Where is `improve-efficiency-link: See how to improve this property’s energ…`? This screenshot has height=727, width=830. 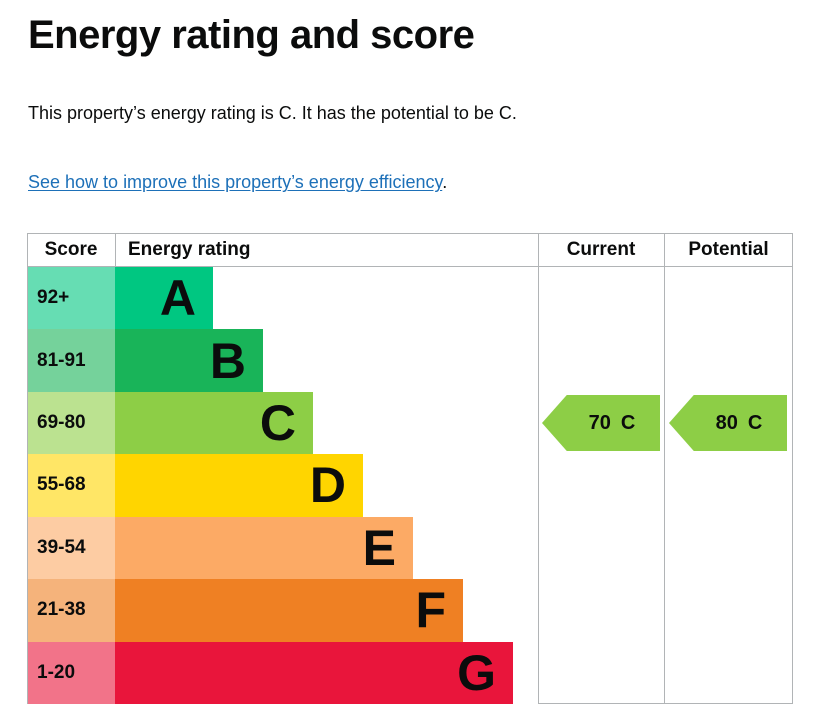
improve-efficiency-link: See how to improve this property’s energ… is located at coordinates (235, 182).